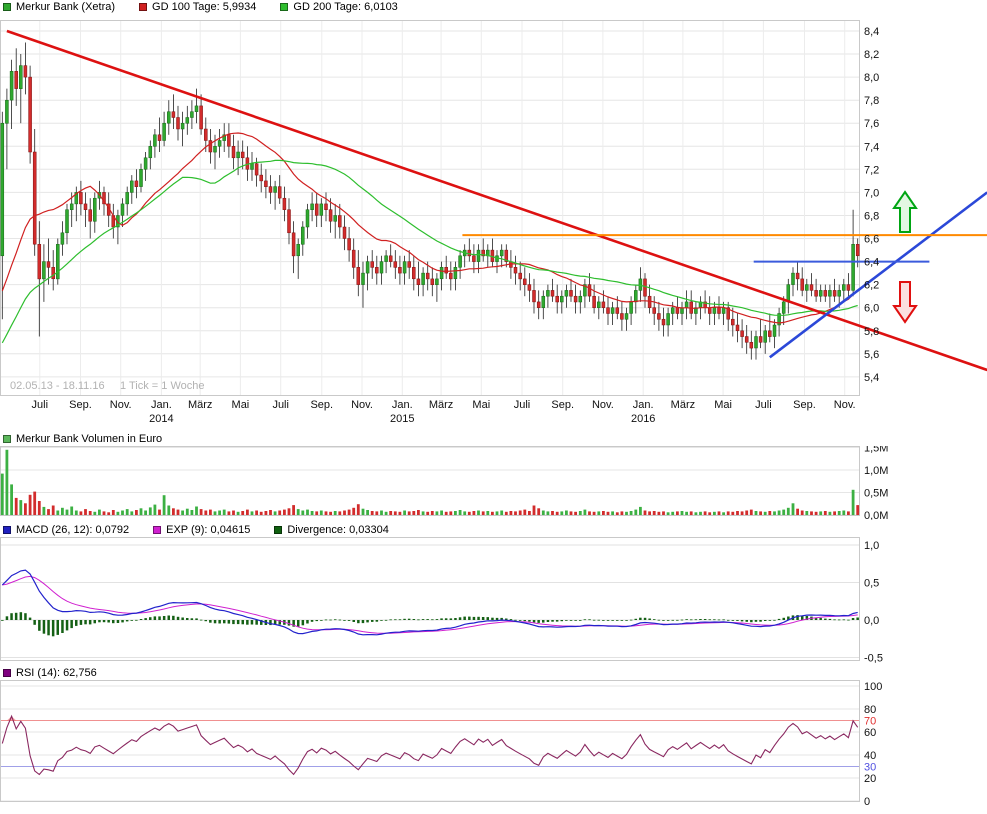 The height and width of the screenshot is (814, 987). Describe the element at coordinates (345, 7) in the screenshot. I see `gd200-label: GD 200 Tage: 6,0103` at that location.